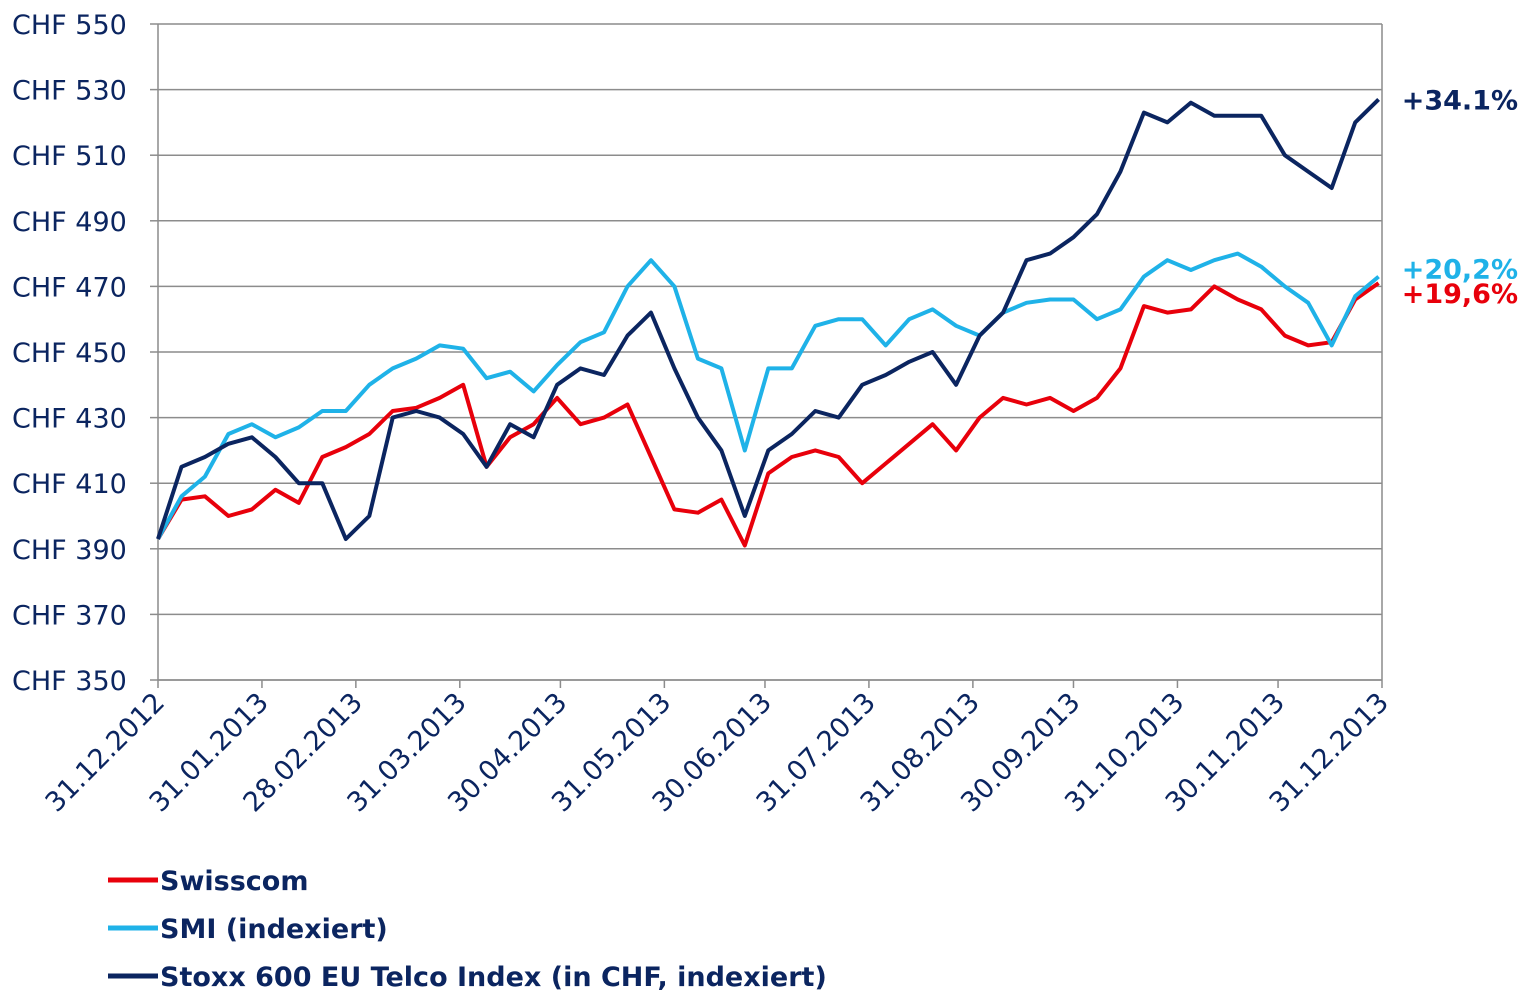  Describe the element at coordinates (69, 550) in the screenshot. I see `y-tick-label: CHF 390` at that location.